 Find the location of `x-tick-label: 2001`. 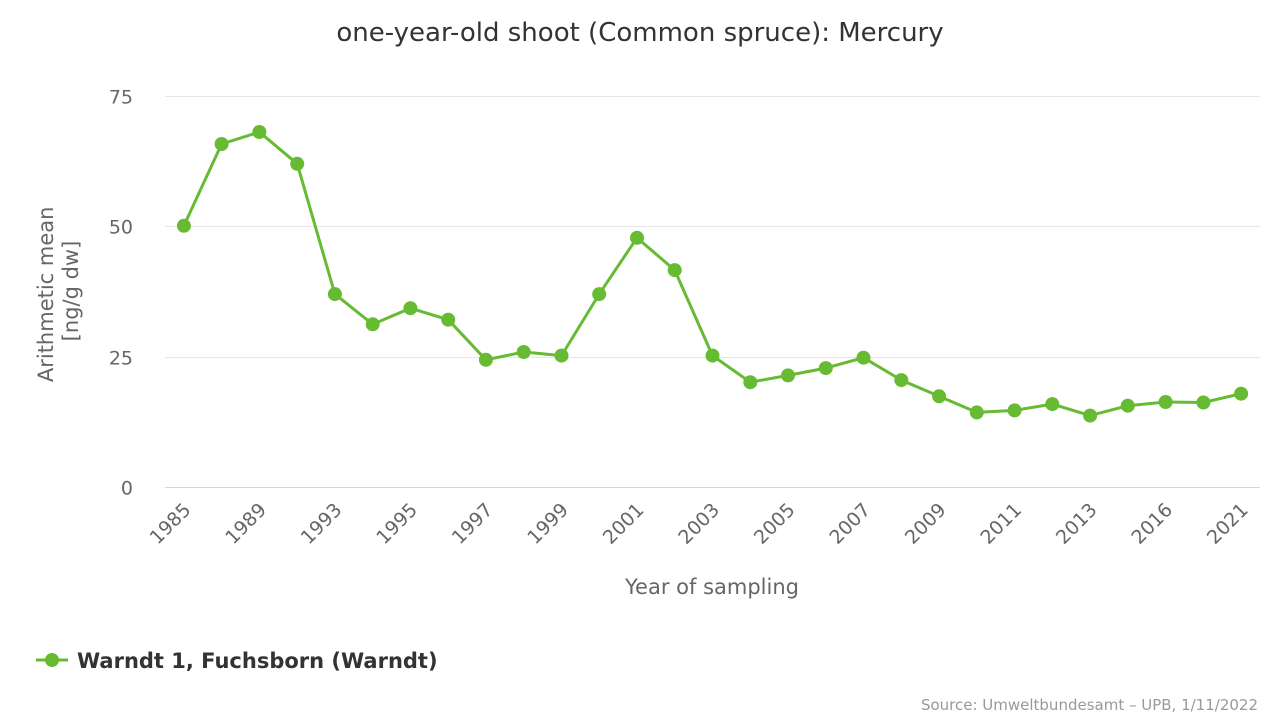

x-tick-label: 2001 is located at coordinates (624, 524).